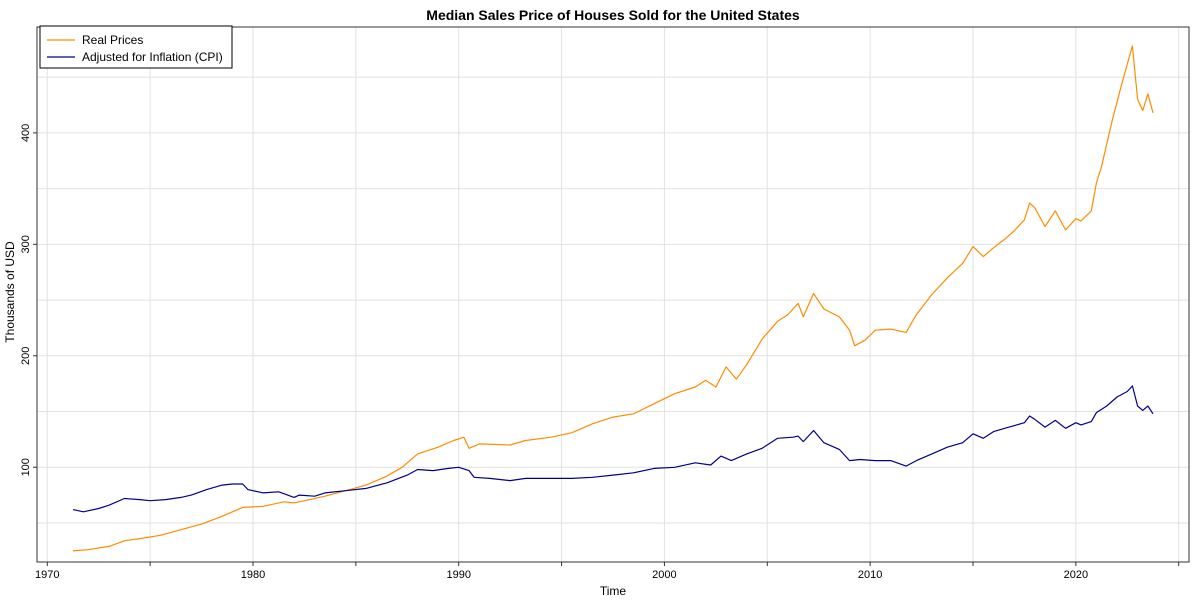 This screenshot has width=1200, height=600. I want to click on x-tick-label: 2020, so click(1076, 575).